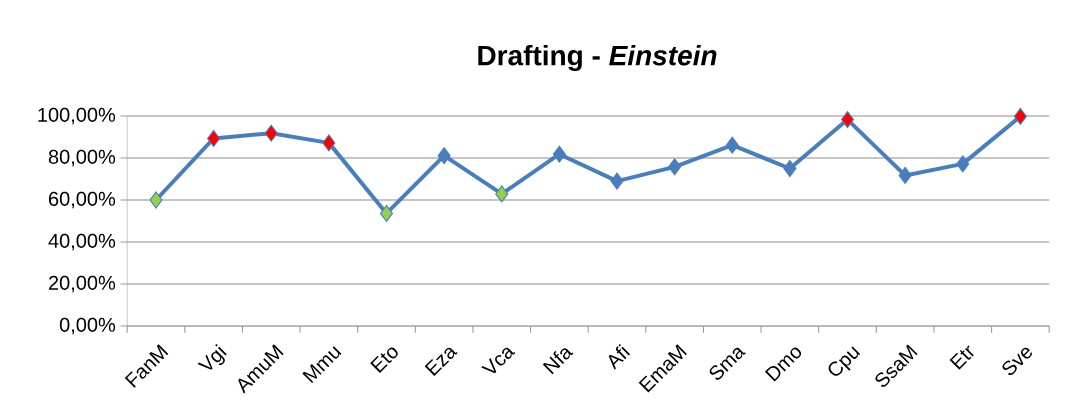  I want to click on chart-title: Drafting - Einstein, so click(597, 58).